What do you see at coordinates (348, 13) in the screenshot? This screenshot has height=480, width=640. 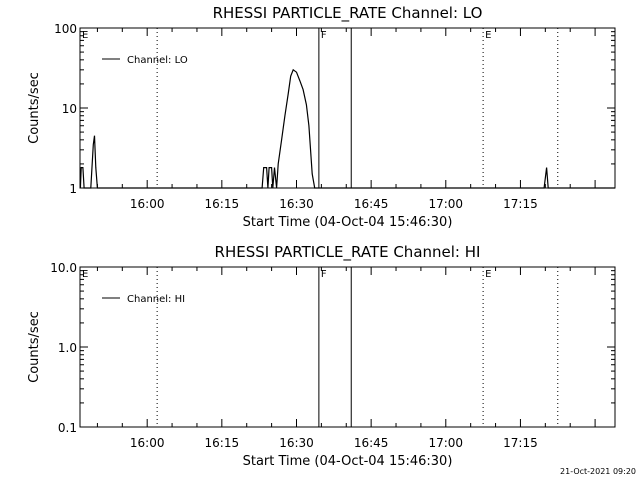 I see `chart-title: RHESSI PARTICLE_RATE Channel: LO` at bounding box center [348, 13].